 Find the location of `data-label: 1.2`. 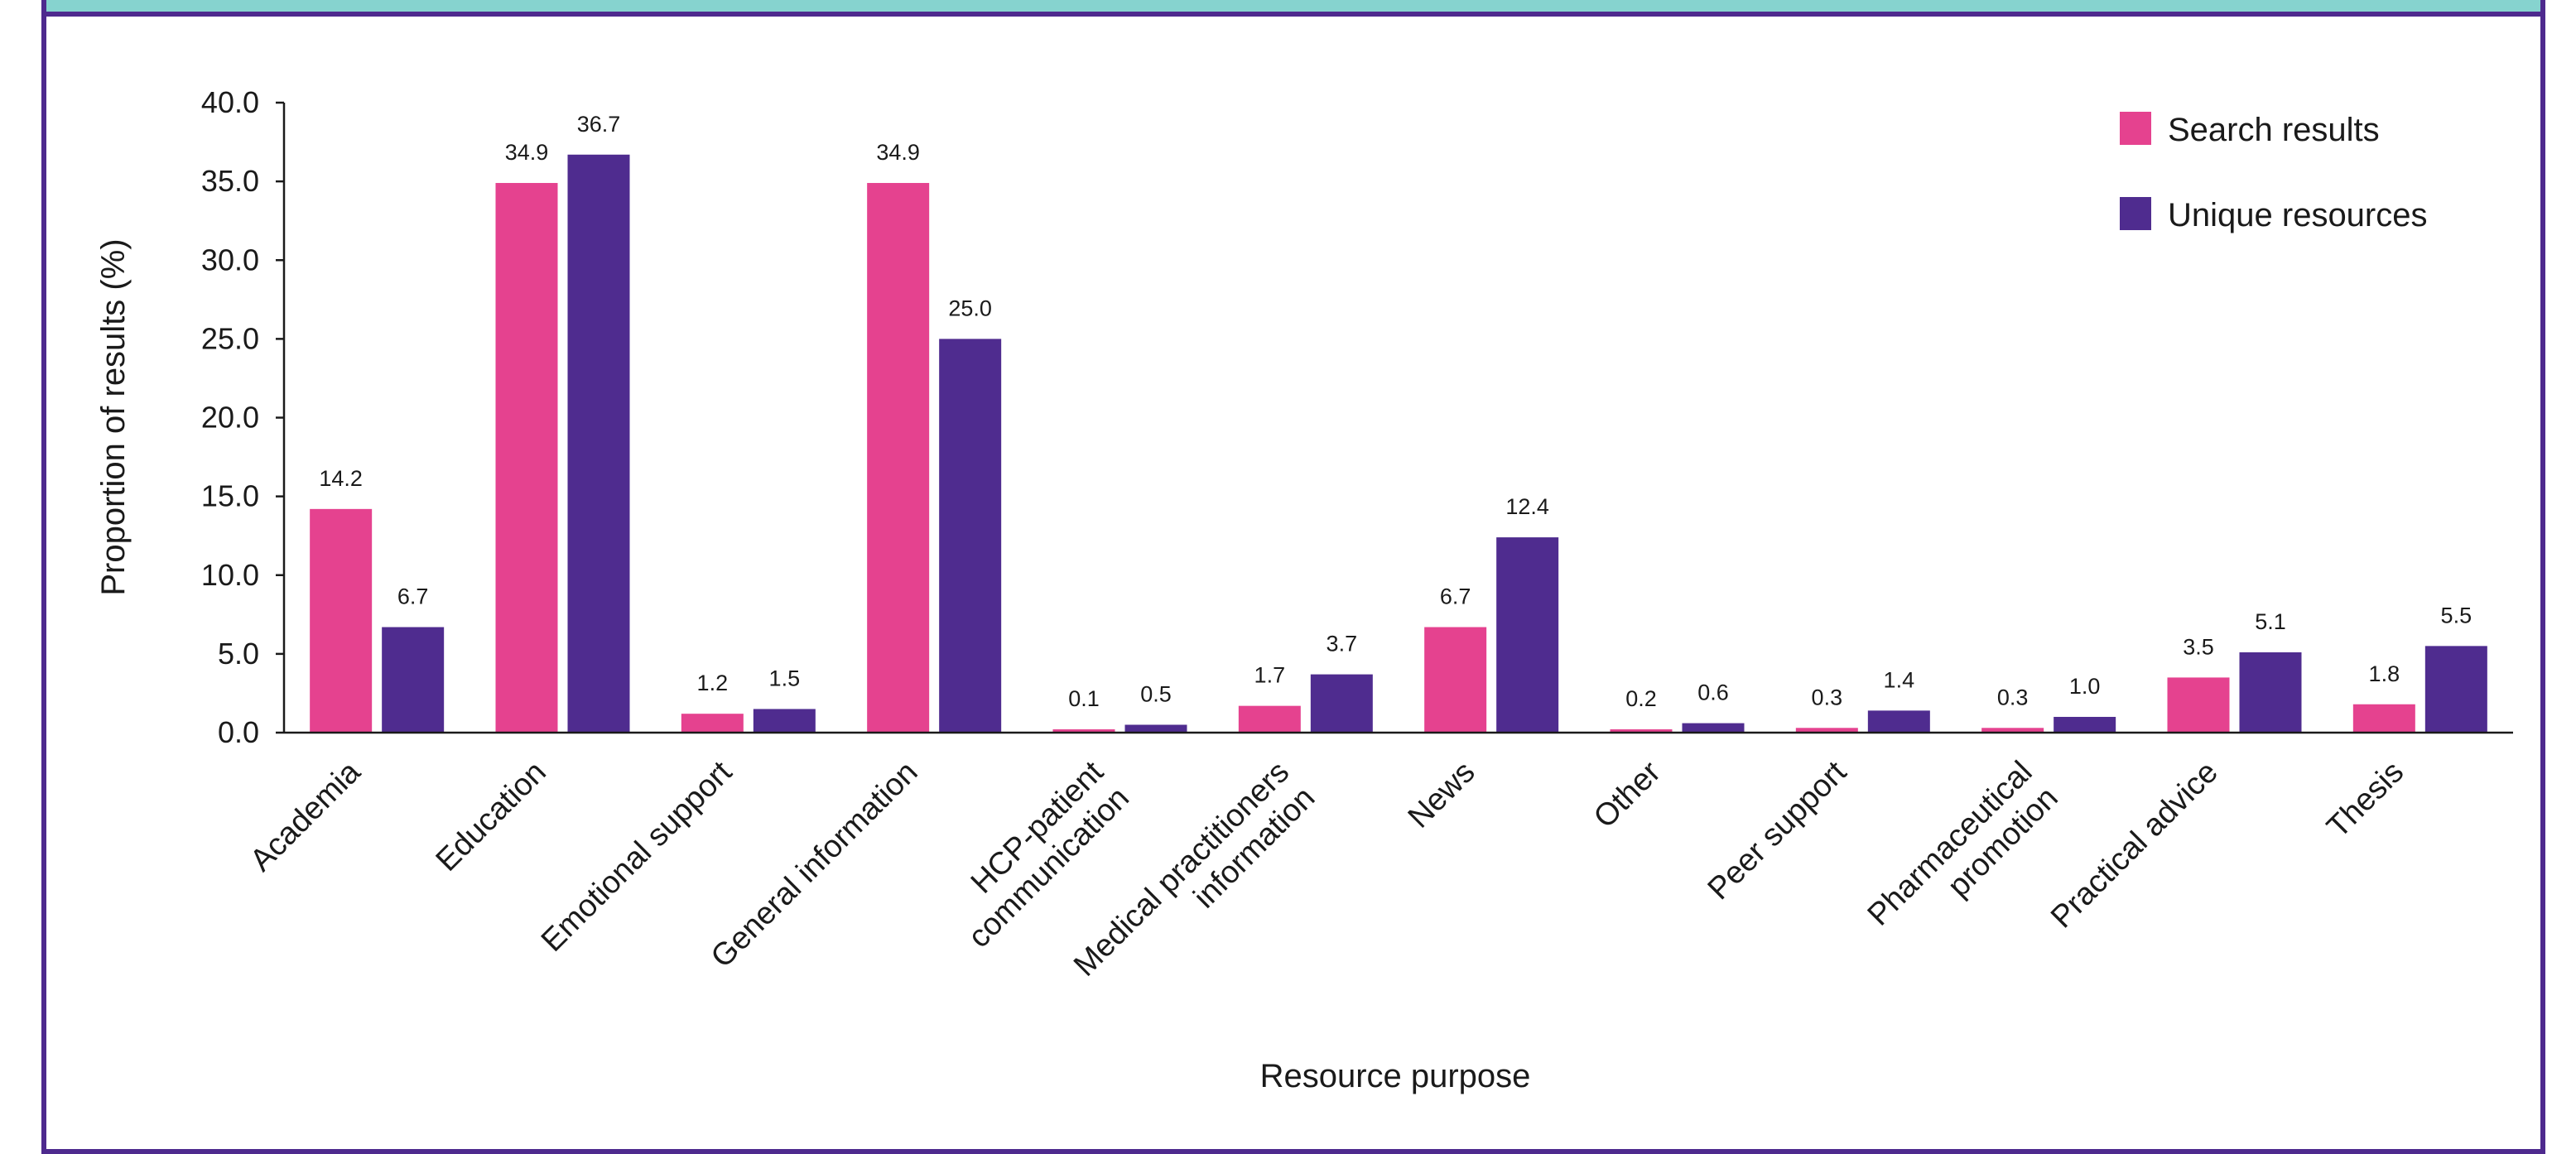

data-label: 1.2 is located at coordinates (713, 683).